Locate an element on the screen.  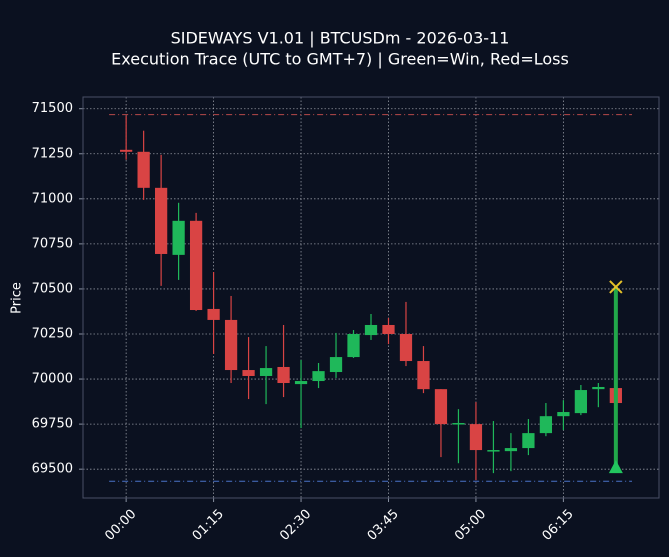
y-tick-label: 70000 is located at coordinates (52, 379).